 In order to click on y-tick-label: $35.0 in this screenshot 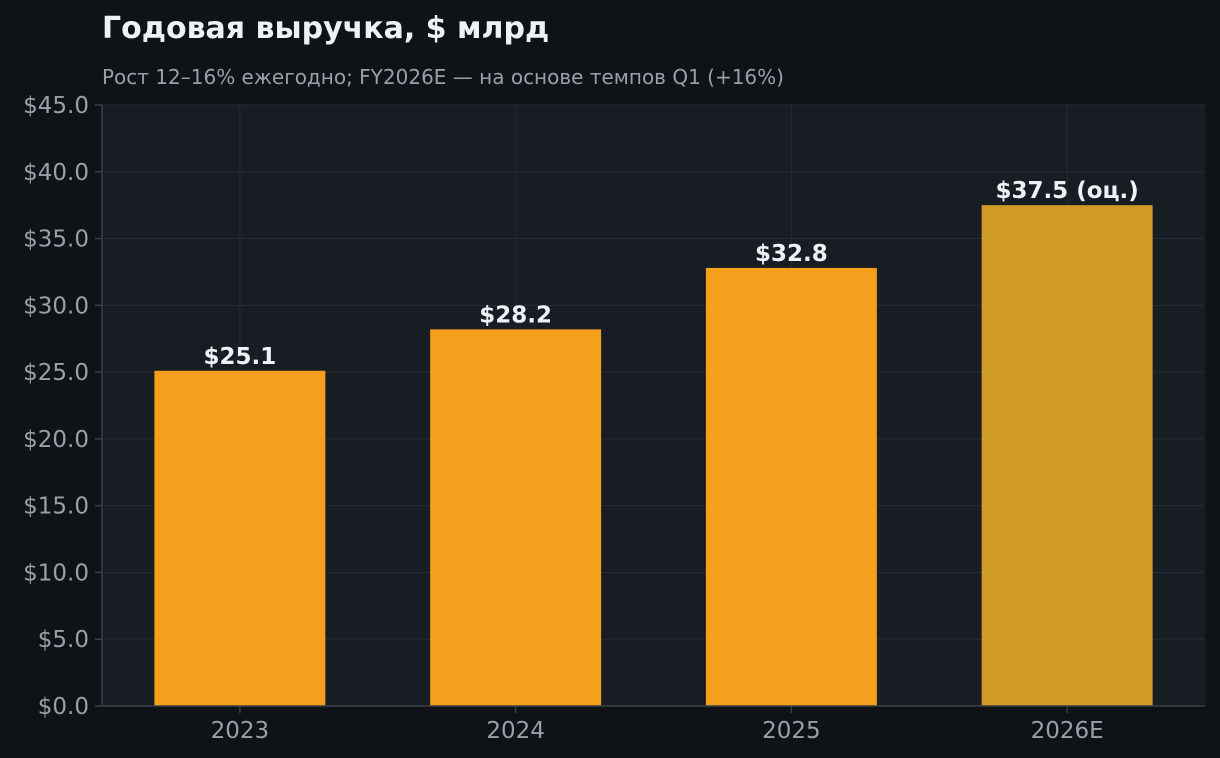, I will do `click(56, 240)`.